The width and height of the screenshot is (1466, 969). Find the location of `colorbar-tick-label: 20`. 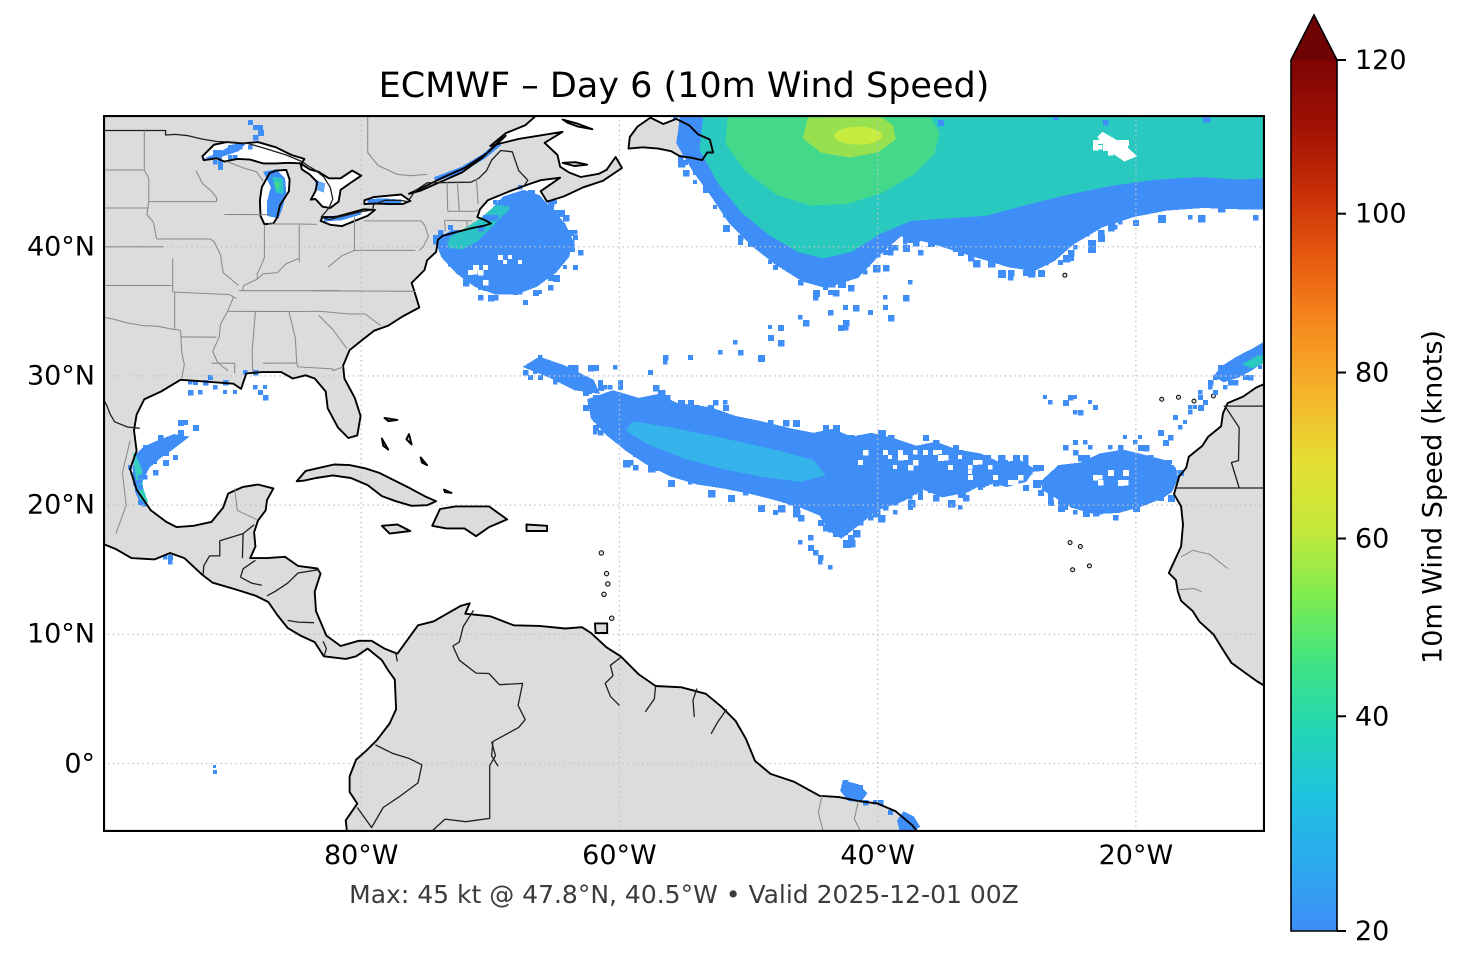

colorbar-tick-label: 20 is located at coordinates (1372, 931).